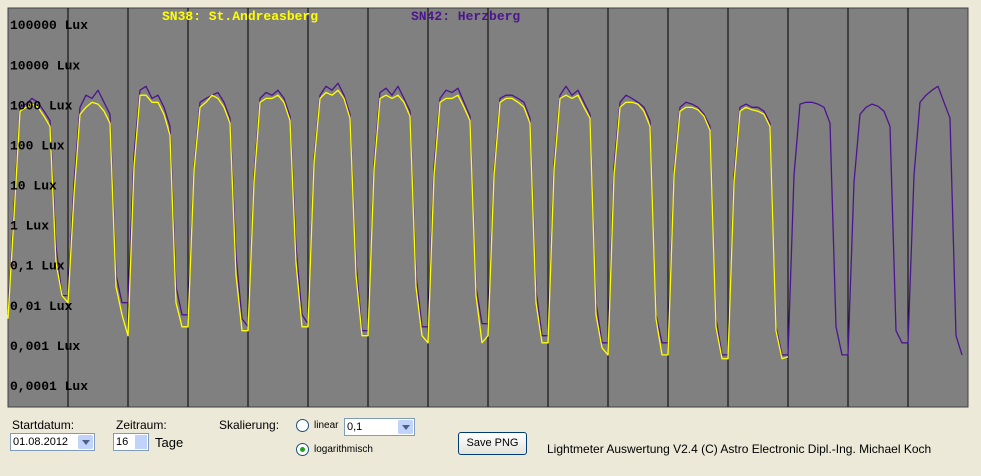  I want to click on log-radio, so click(302, 449).